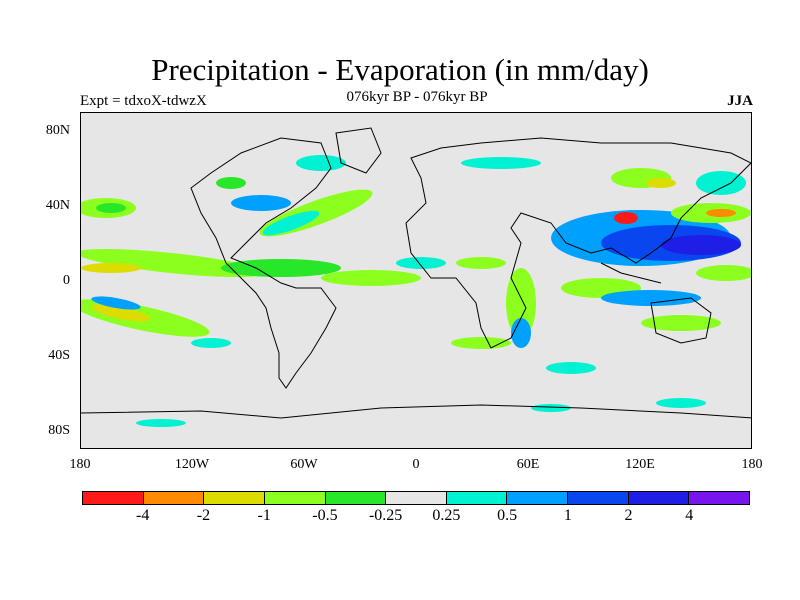  I want to click on y-tick-label: 40S, so click(59, 355).